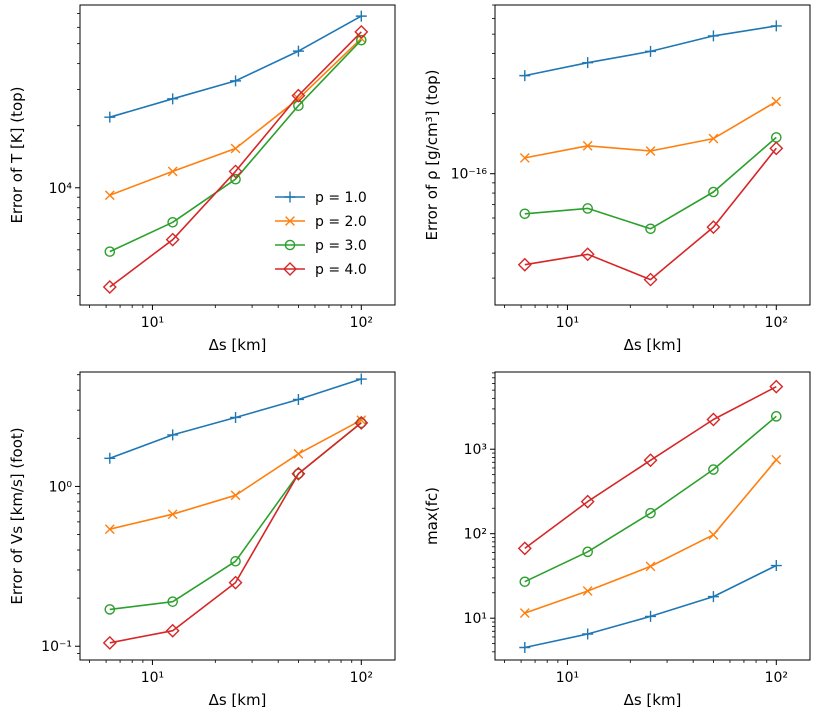 The image size is (830, 727). What do you see at coordinates (341, 222) in the screenshot?
I see `legend-label-p2: p = 2.0` at bounding box center [341, 222].